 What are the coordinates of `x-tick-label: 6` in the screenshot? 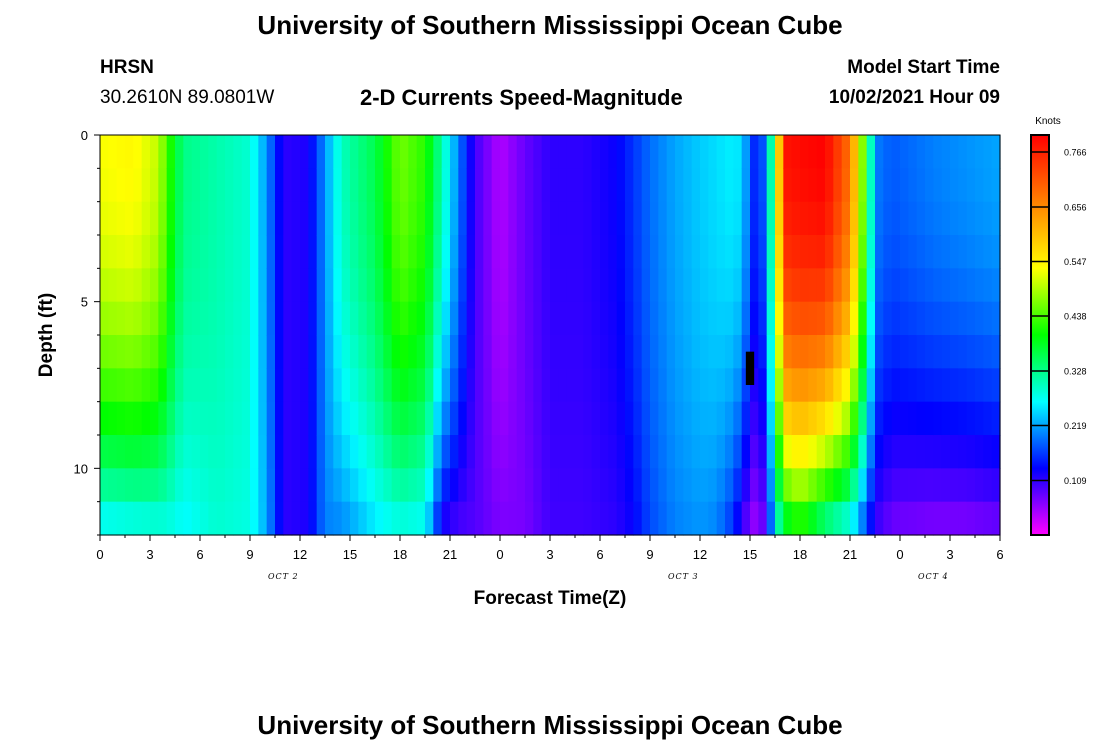 It's located at (599, 554).